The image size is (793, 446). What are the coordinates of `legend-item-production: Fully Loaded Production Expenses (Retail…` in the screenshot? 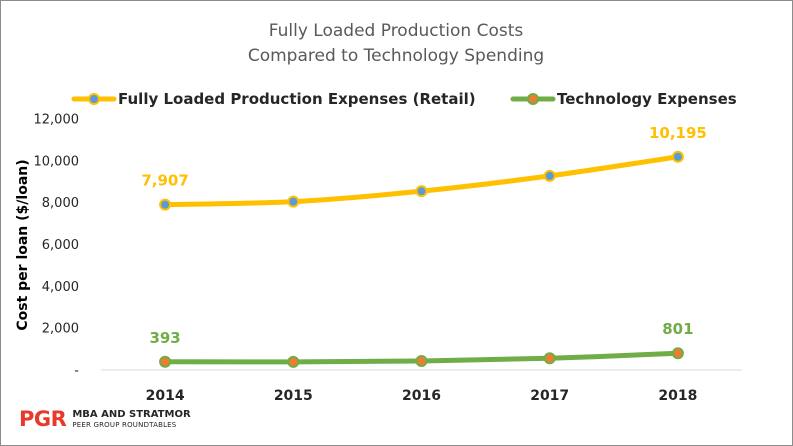 It's located at (273, 99).